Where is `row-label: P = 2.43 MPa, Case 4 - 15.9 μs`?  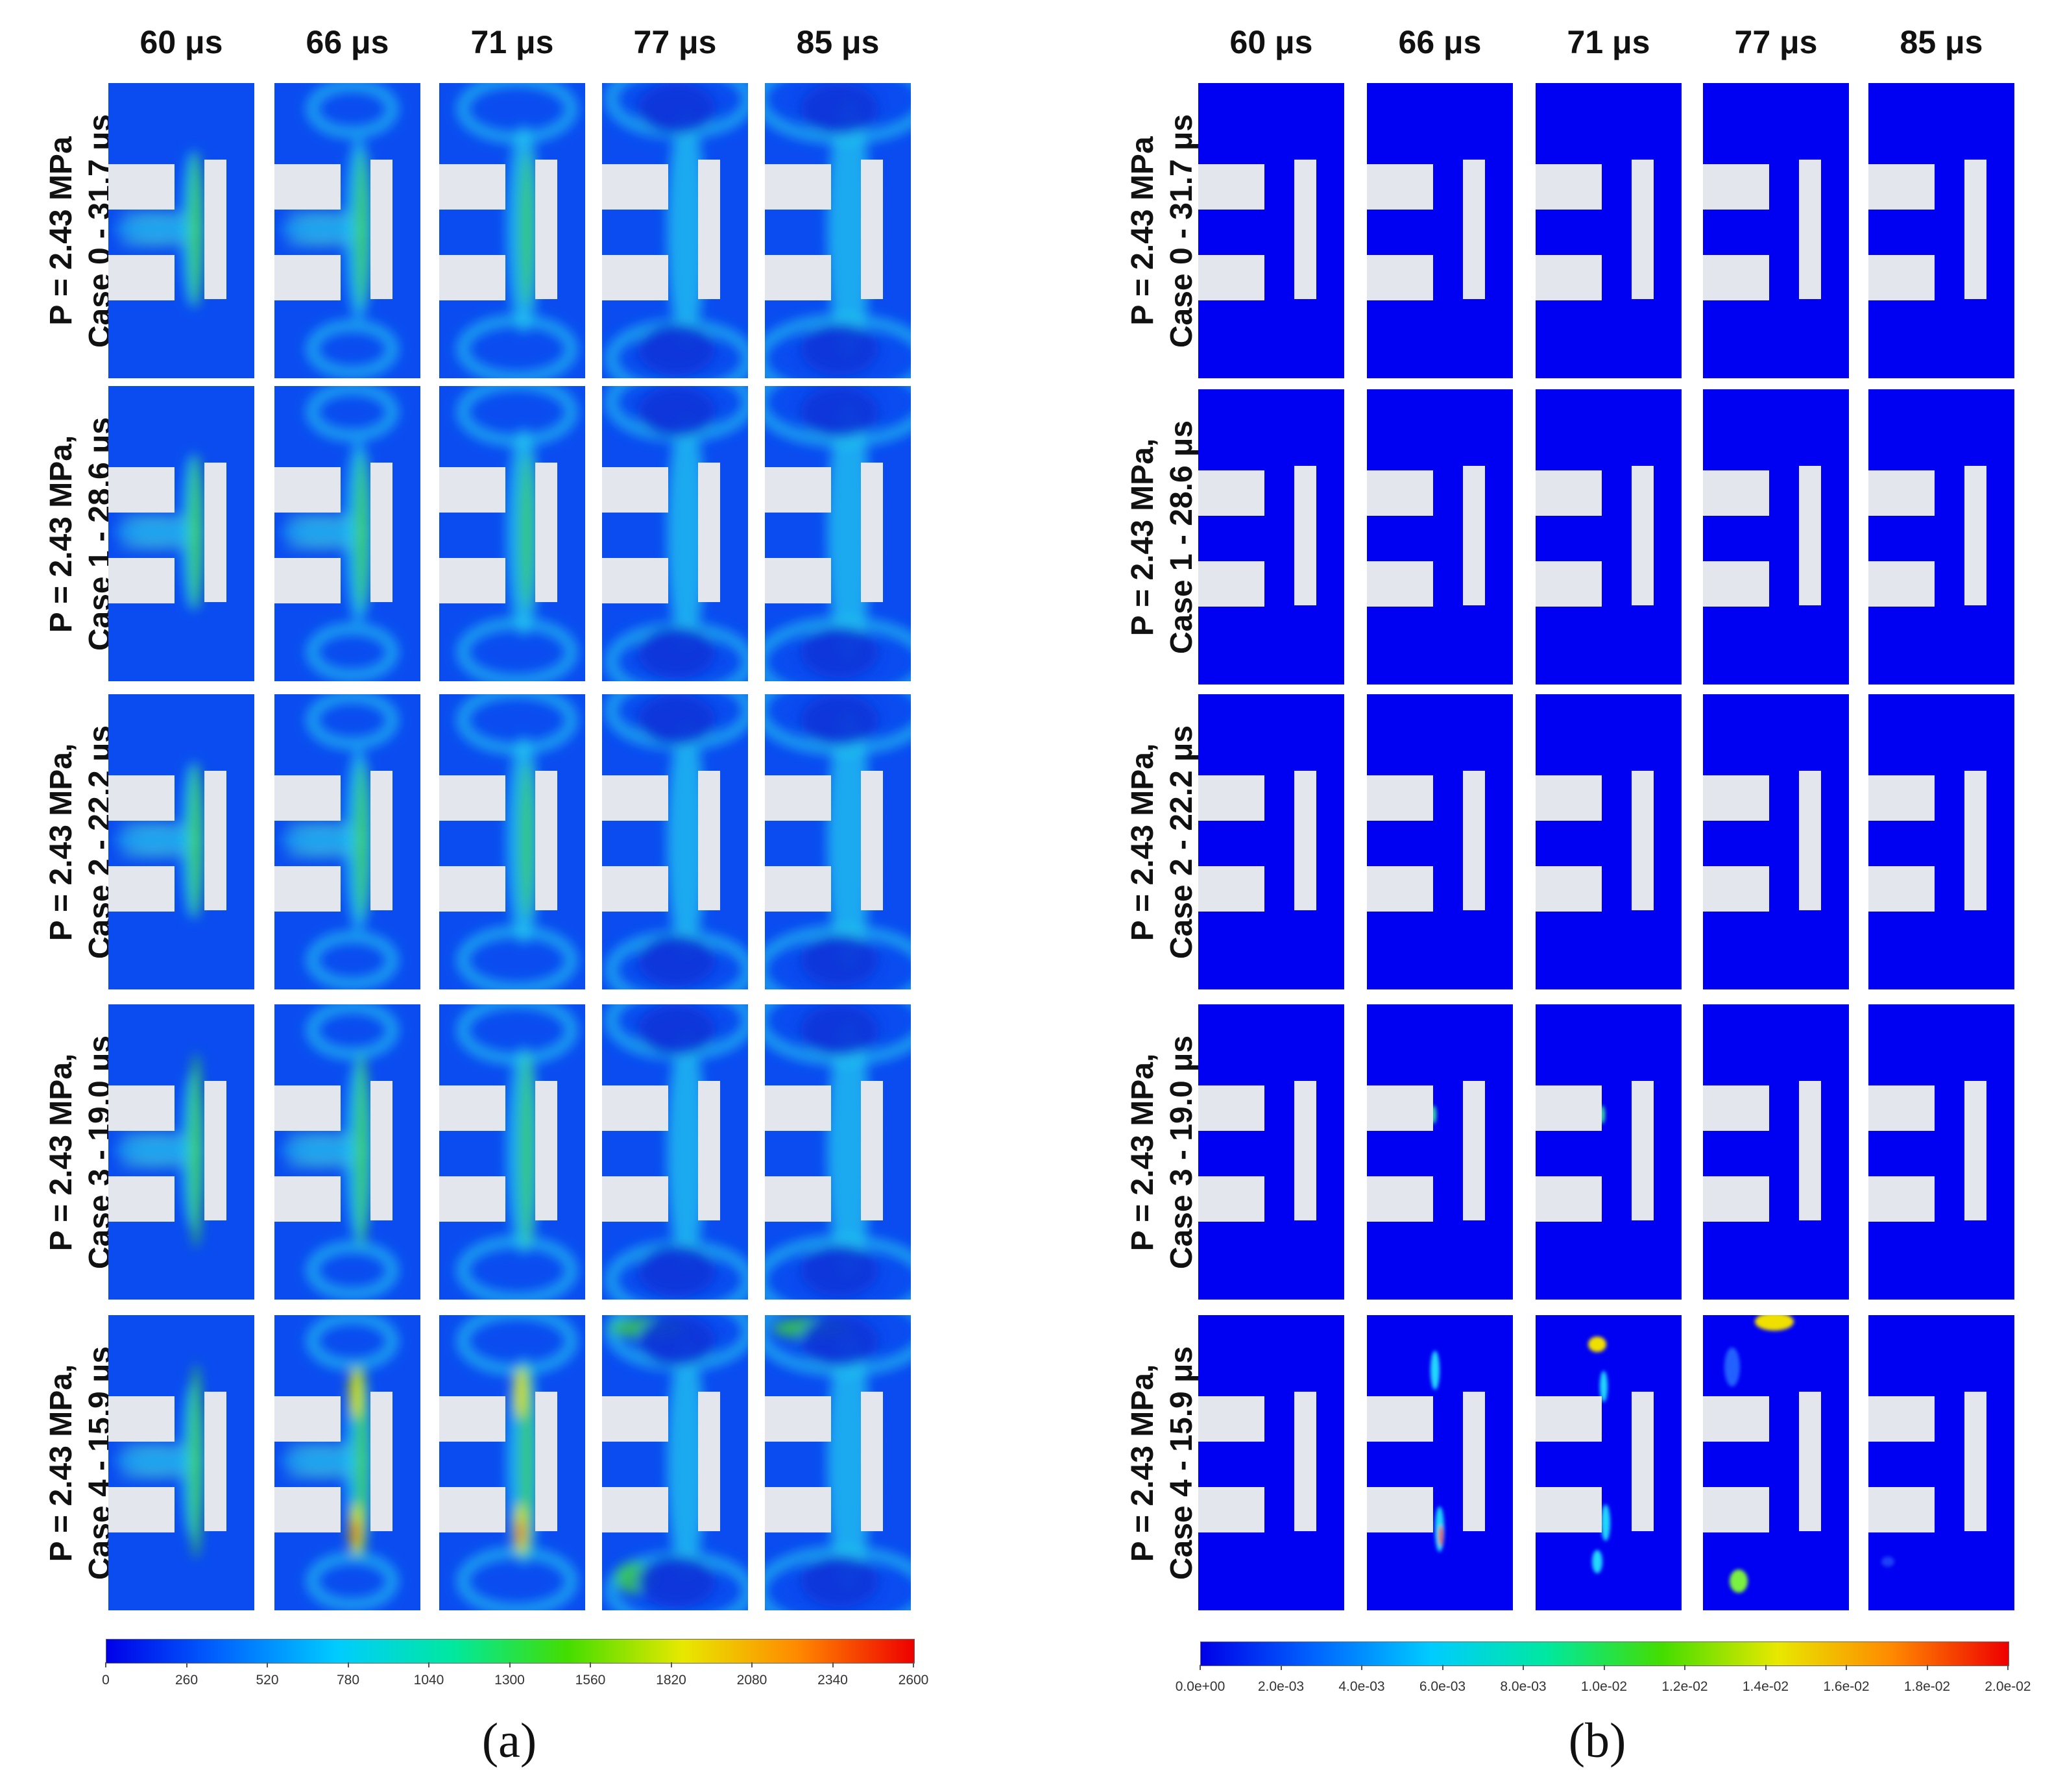
row-label: P = 2.43 MPa, Case 4 - 15.9 μs is located at coordinates (1162, 1462).